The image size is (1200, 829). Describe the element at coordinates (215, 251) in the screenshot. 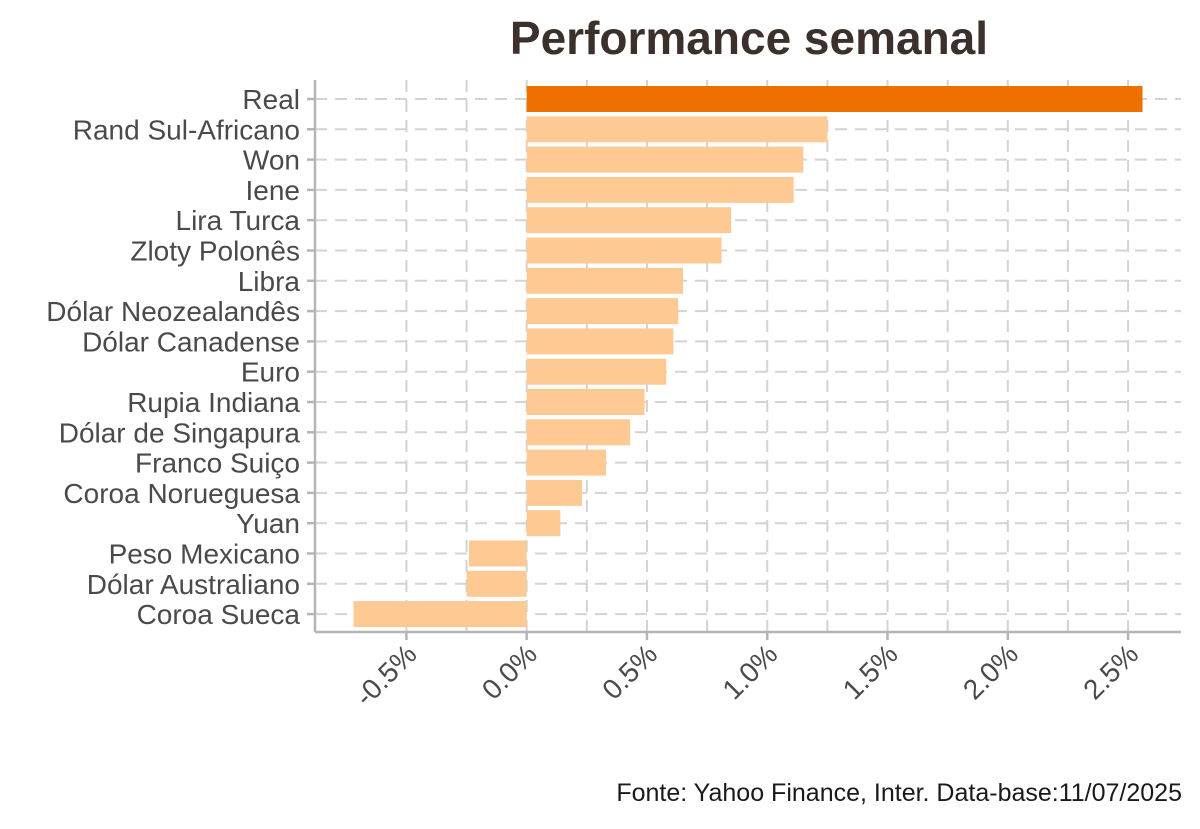

I see `category-label: Zloty Polonês` at that location.